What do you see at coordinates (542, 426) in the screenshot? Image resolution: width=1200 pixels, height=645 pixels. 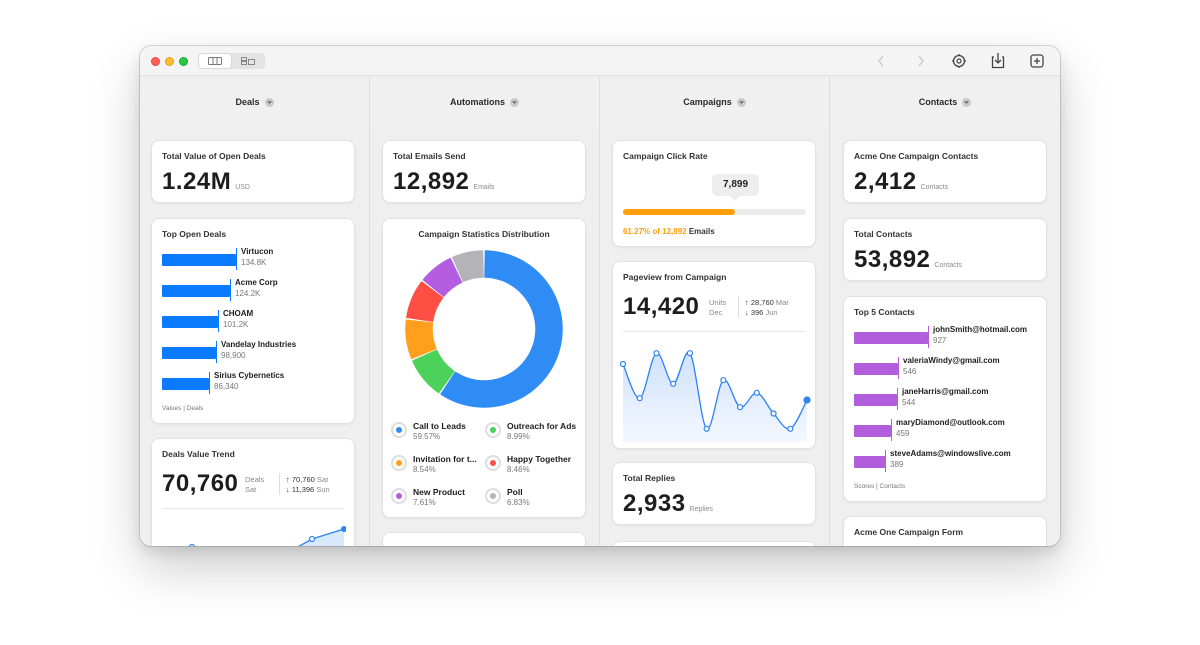 I see `legend-label: Outreach for Ads` at bounding box center [542, 426].